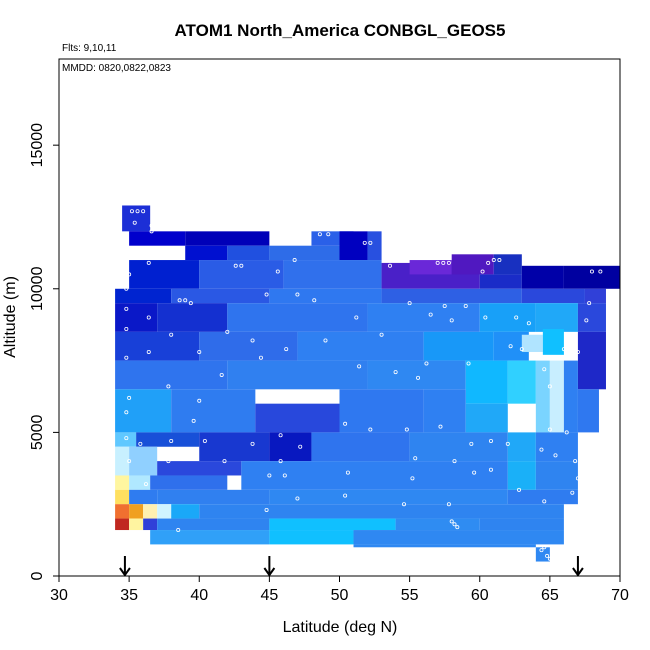 The image size is (650, 650). Describe the element at coordinates (550, 595) in the screenshot. I see `x-tick-label: 65` at that location.